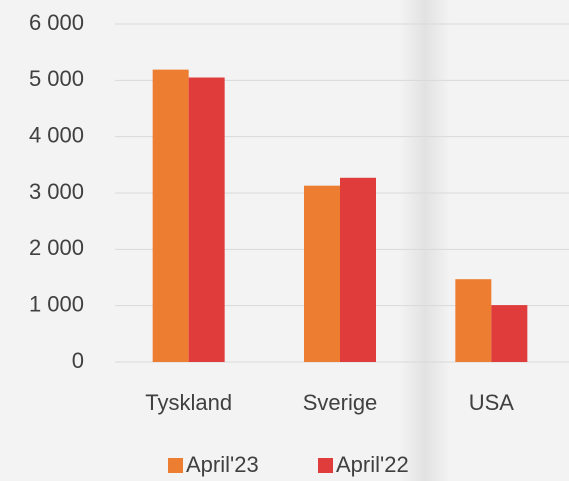 This screenshot has width=569, height=481. Describe the element at coordinates (492, 402) in the screenshot. I see `x-tick-label: USA` at that location.